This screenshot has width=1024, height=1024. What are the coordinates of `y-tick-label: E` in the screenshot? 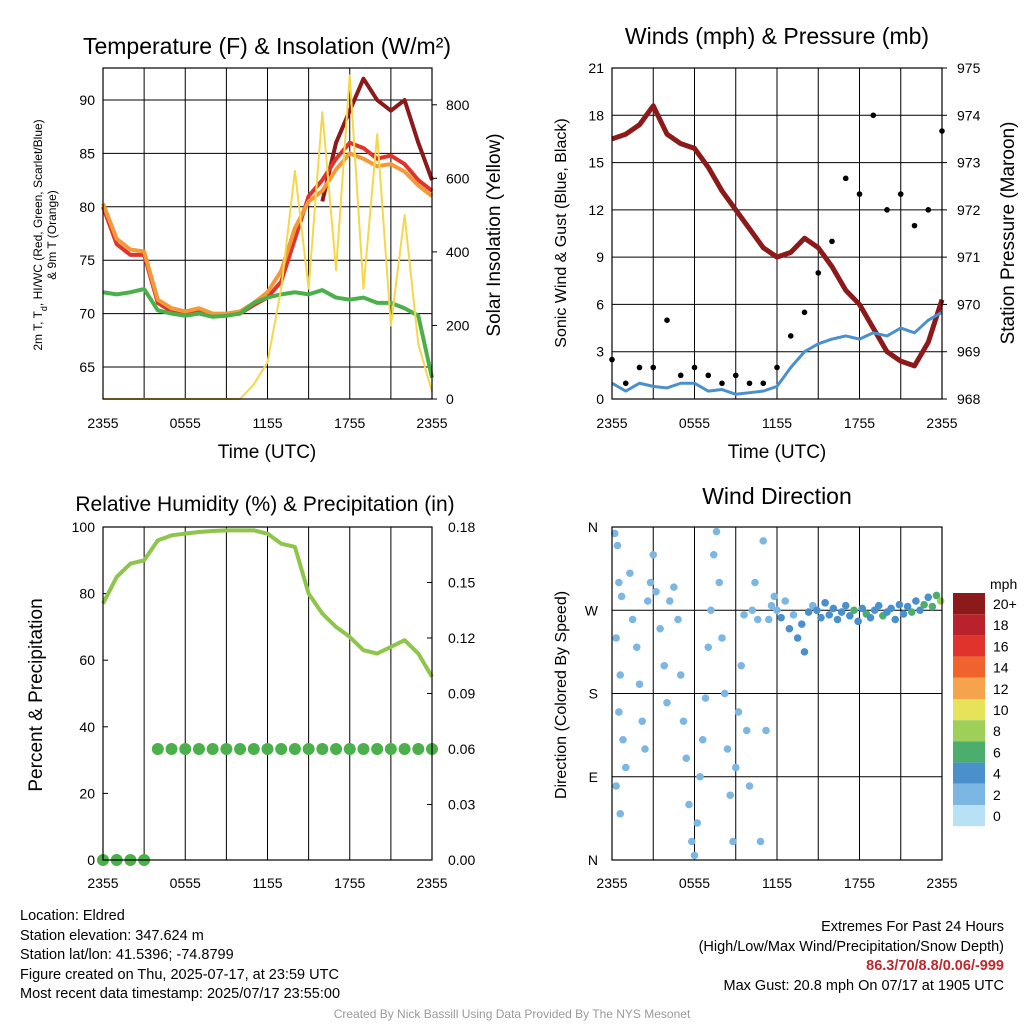 It's located at (593, 777).